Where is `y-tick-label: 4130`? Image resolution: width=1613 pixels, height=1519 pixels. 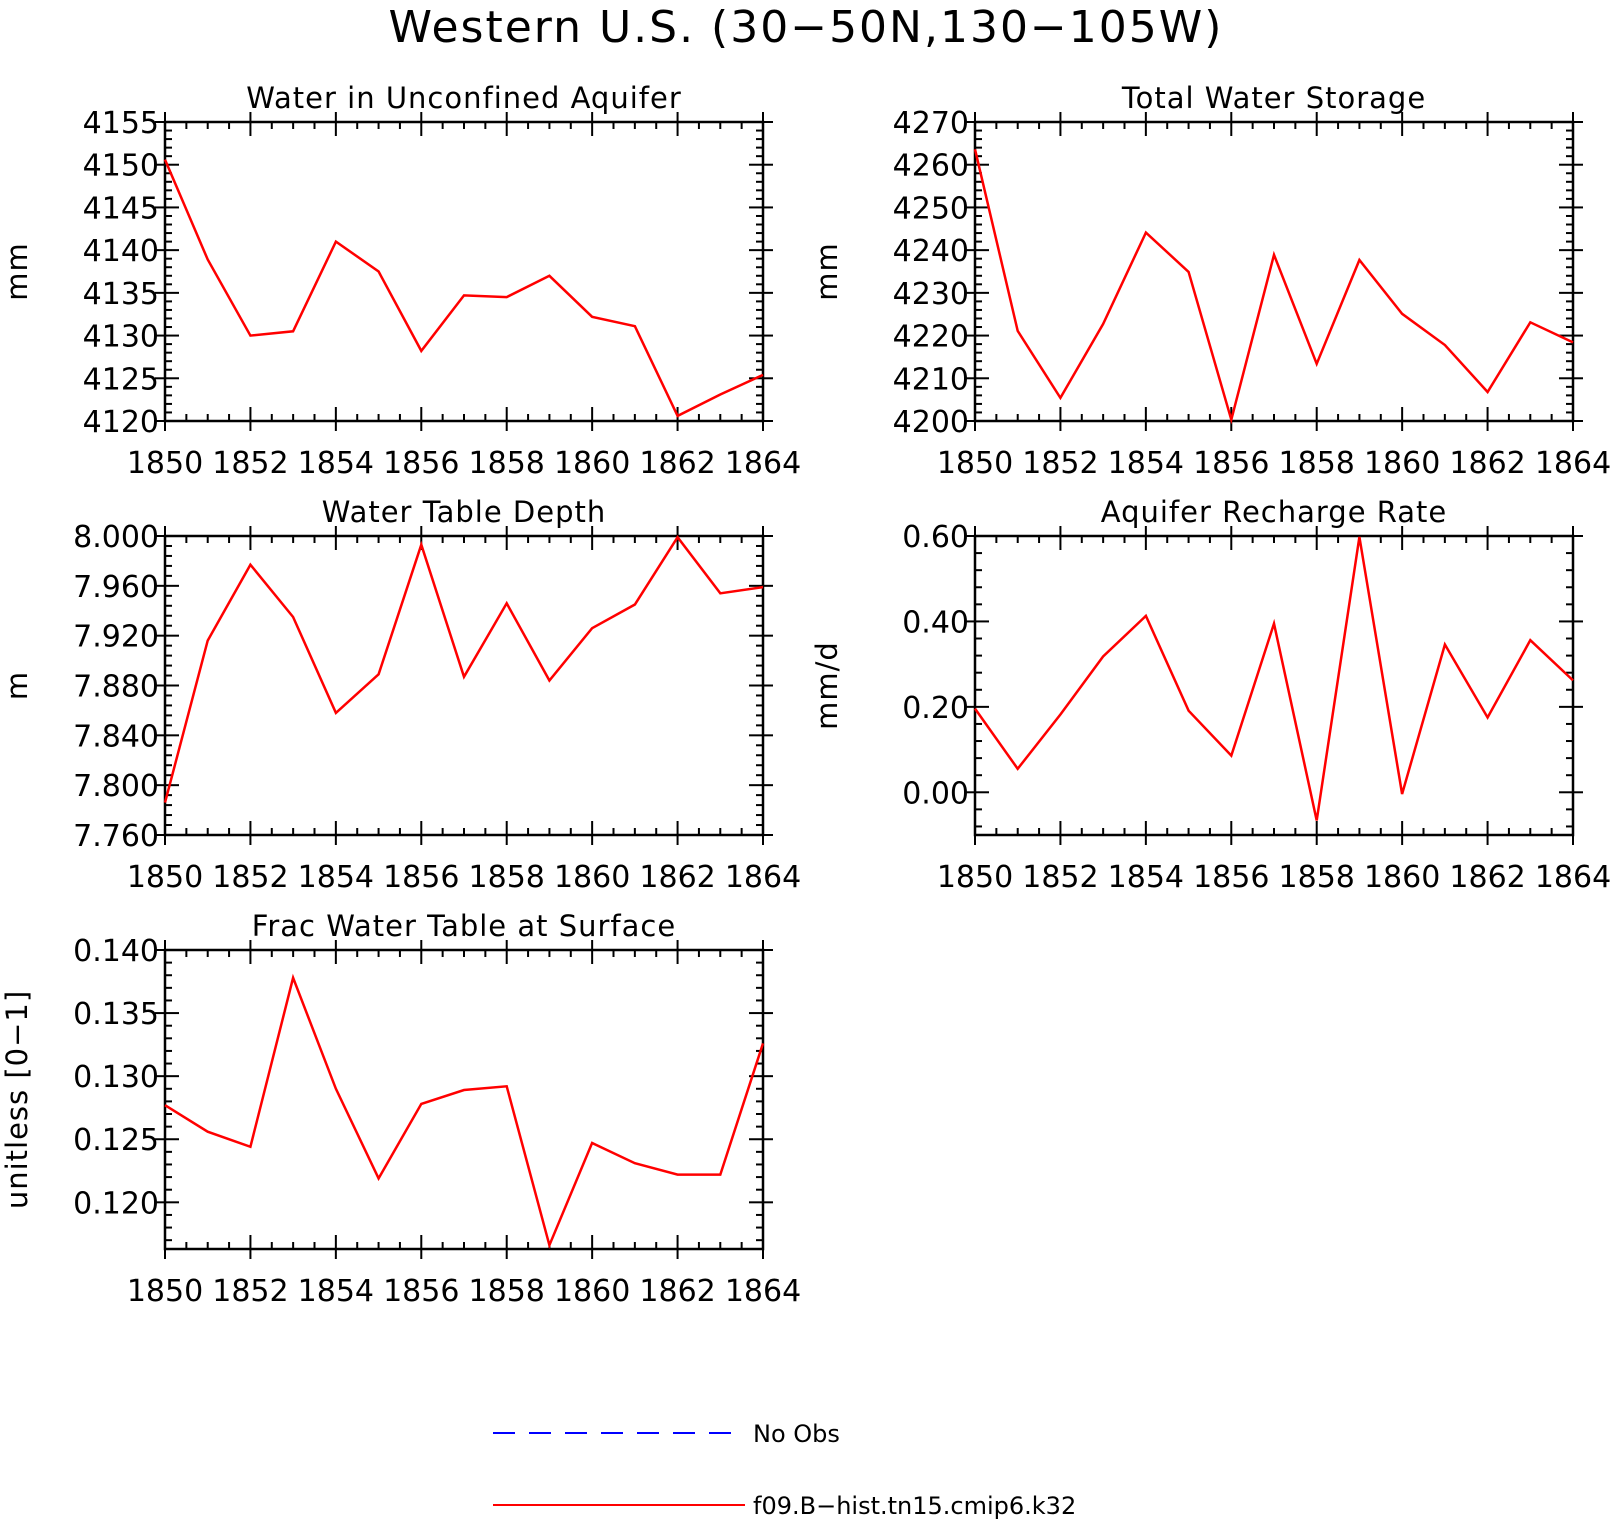 y-tick-label: 4130 is located at coordinates (121, 337).